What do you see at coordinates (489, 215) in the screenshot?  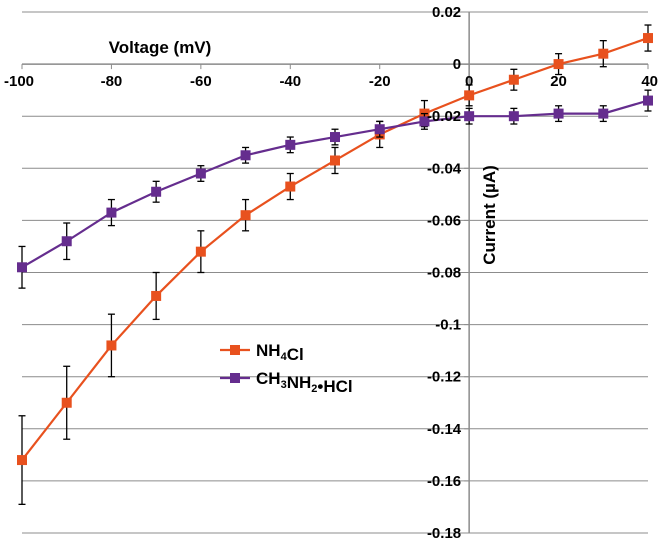 I see `y-axis-title: Current (µA)` at bounding box center [489, 215].